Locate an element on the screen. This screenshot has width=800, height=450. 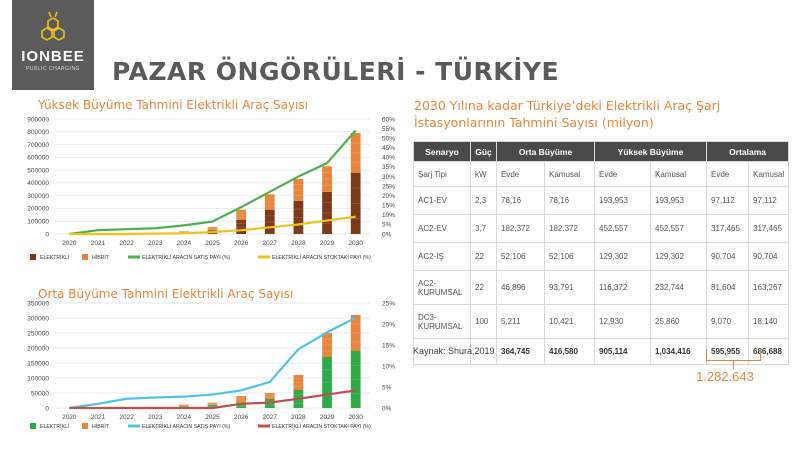
header-cell: Ortalama is located at coordinates (747, 151).